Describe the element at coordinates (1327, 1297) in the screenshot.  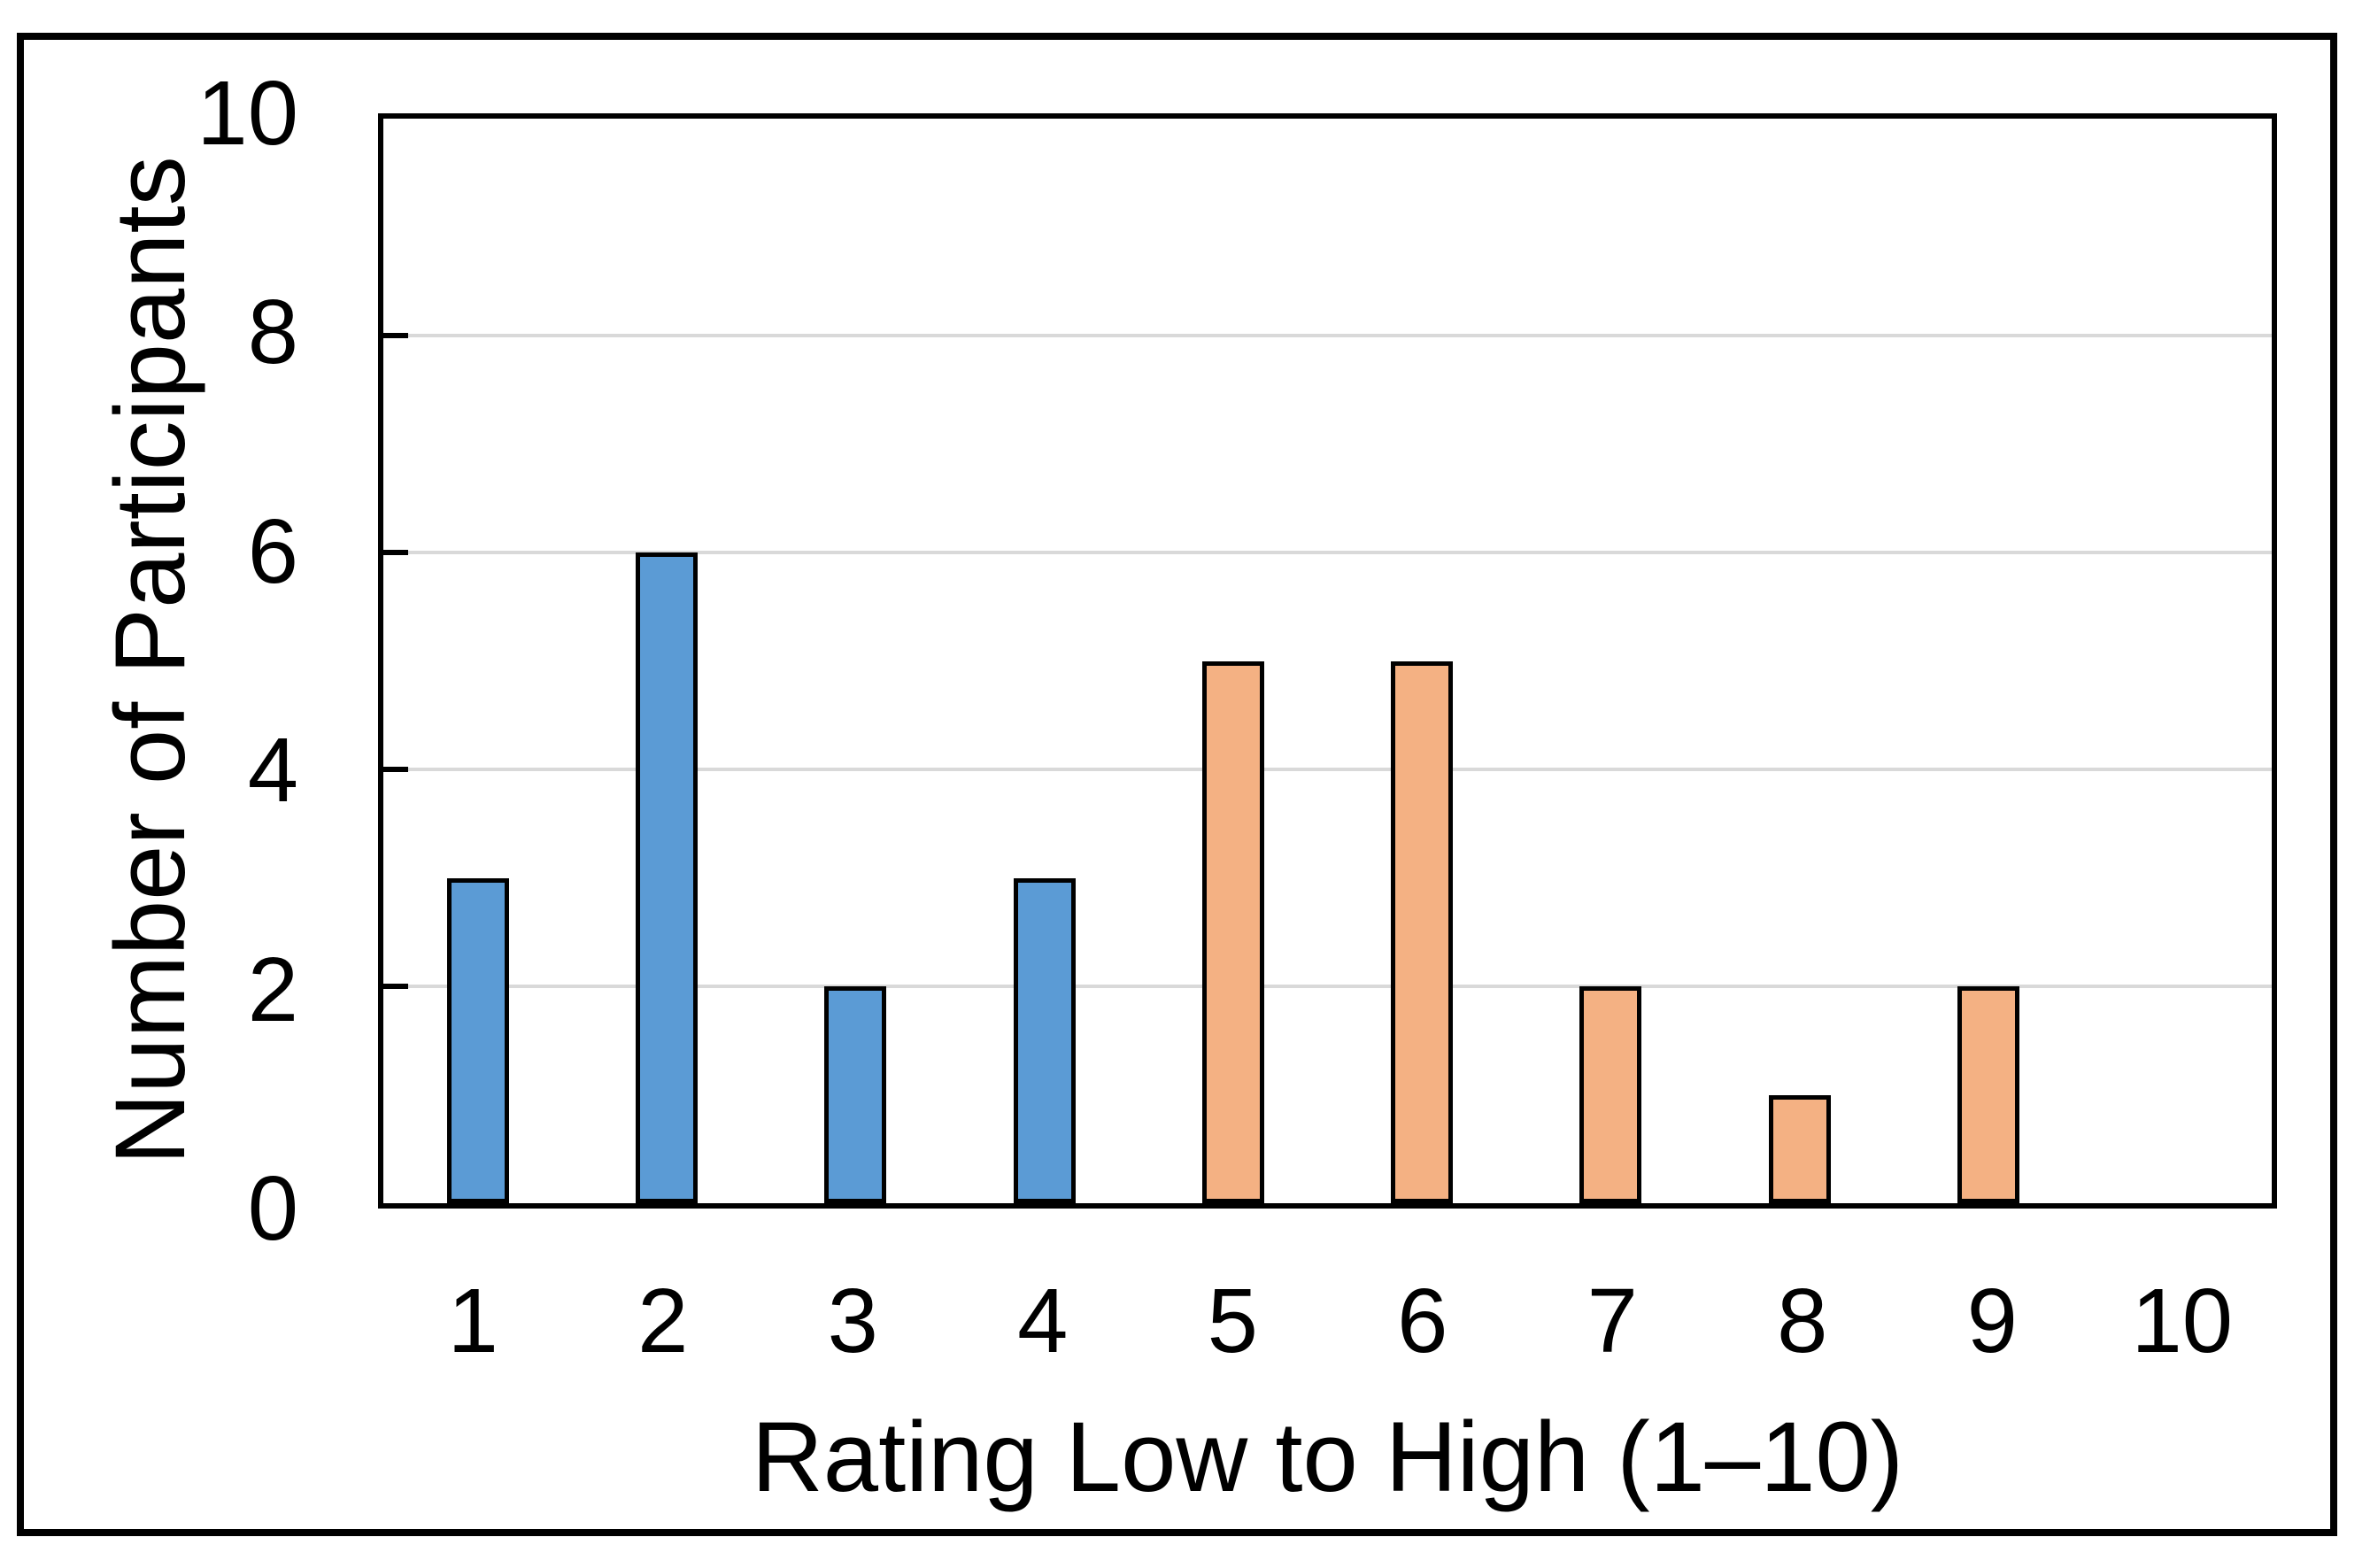
I see `x-axis-labels: 1 2 3 4 5 6 7 8 9 10` at that location.